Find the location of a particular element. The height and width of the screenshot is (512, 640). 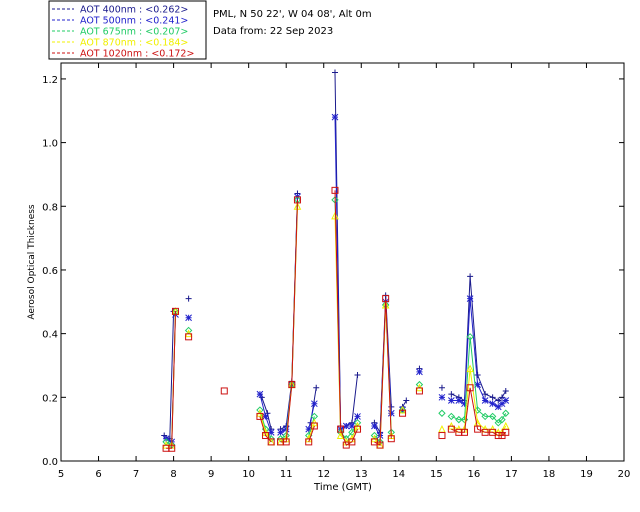

x-axis-label: Time (GMT) is located at coordinates (342, 487).